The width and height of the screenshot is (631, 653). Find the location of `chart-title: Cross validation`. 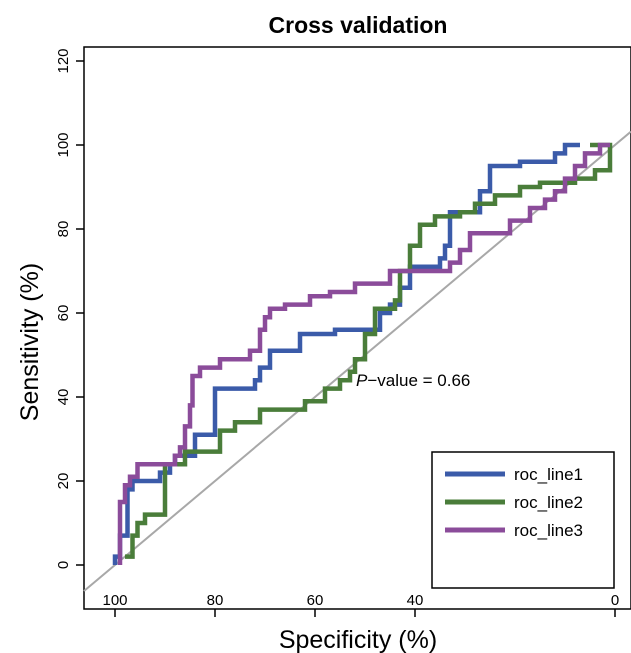

chart-title: Cross validation is located at coordinates (358, 25).